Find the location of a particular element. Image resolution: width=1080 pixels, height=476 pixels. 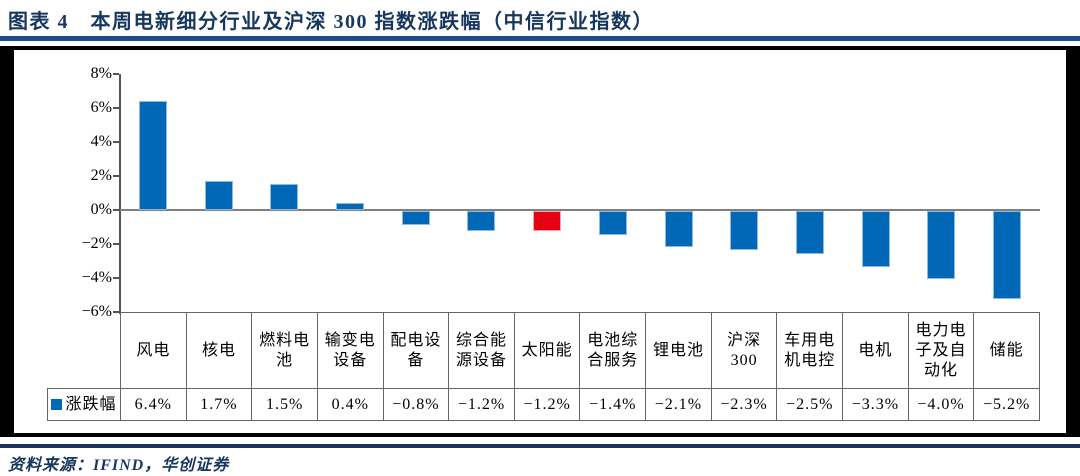

category-cell: 输变电设备 is located at coordinates (350, 350).